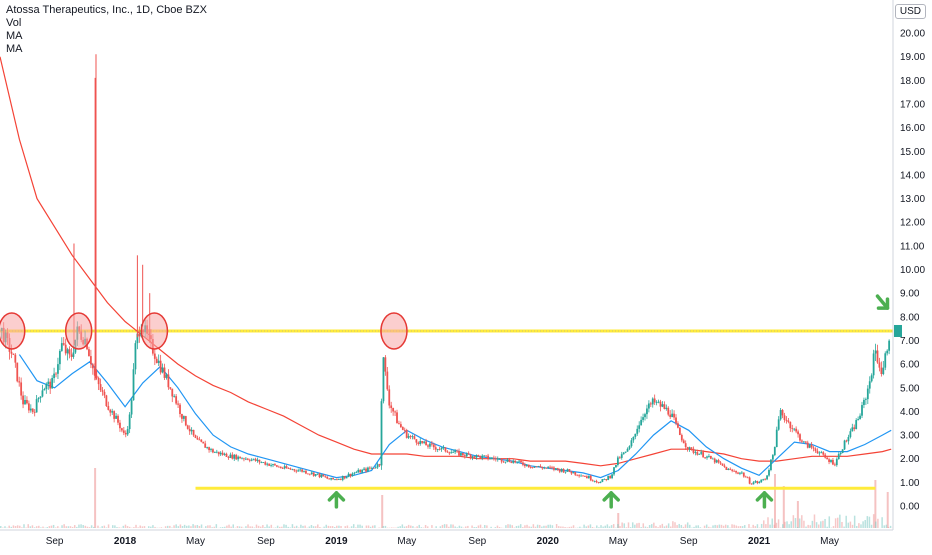  What do you see at coordinates (106, 10) in the screenshot?
I see `legend-title: Atossa Therapeutics, Inc., 1D, Cboe BZX` at bounding box center [106, 10].